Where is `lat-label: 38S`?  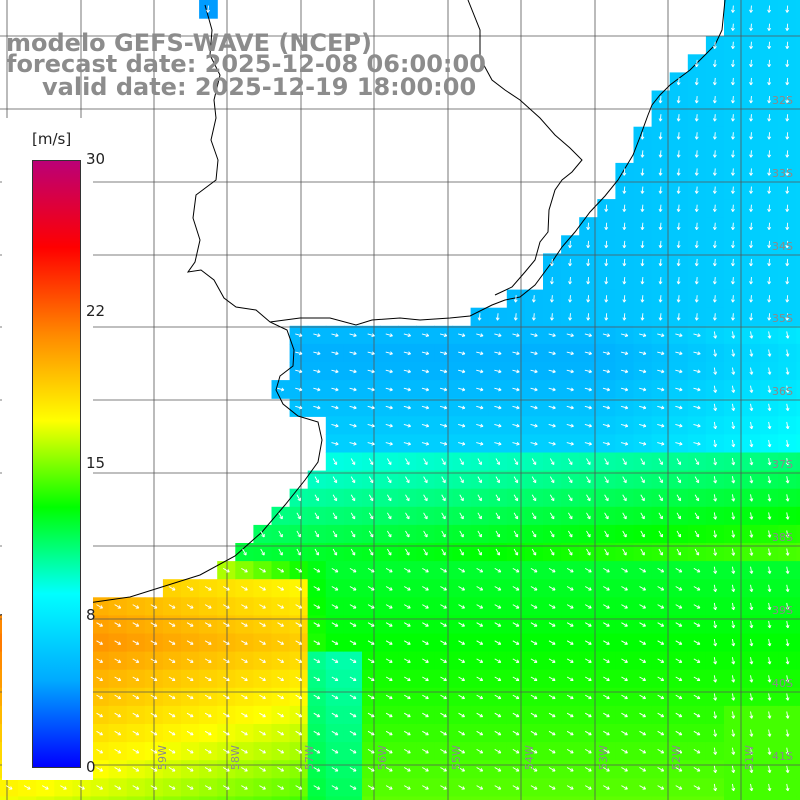 lat-label: 38S is located at coordinates (782, 537).